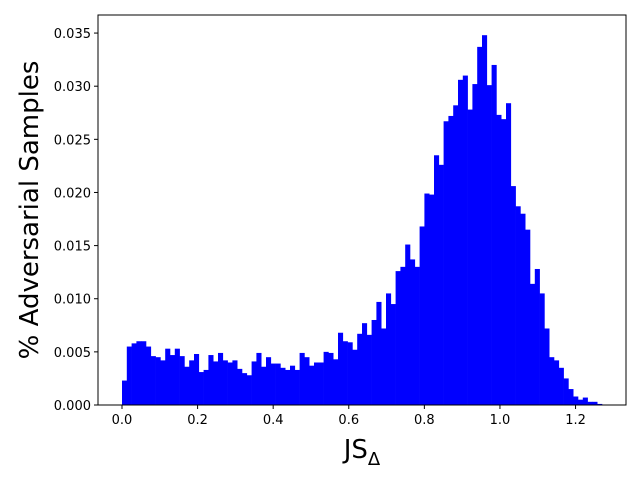  I want to click on x-tick-label: 0.0, so click(122, 420).